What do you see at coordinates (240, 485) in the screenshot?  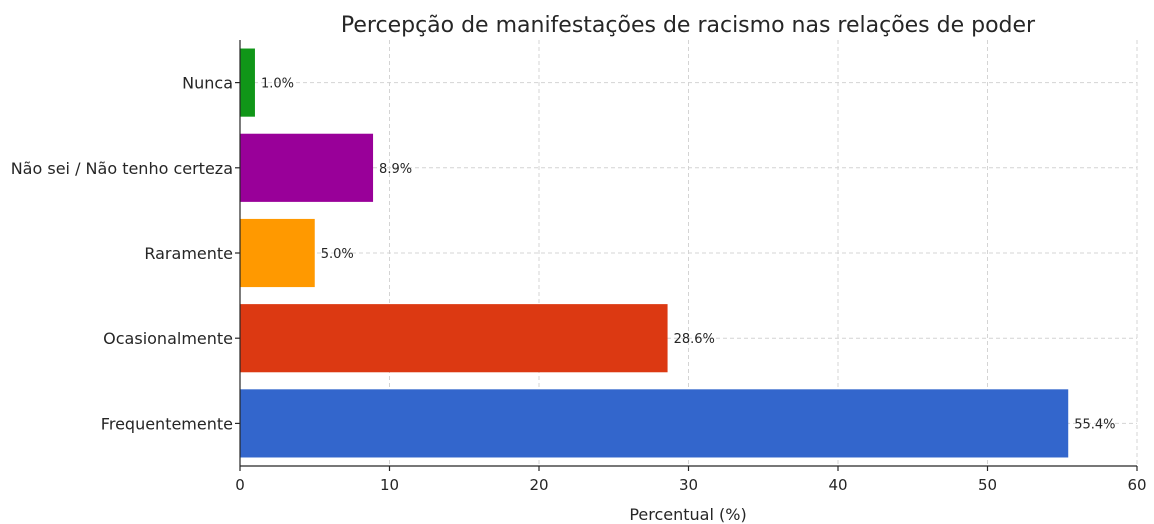 I see `x-tick-label: 0` at bounding box center [240, 485].